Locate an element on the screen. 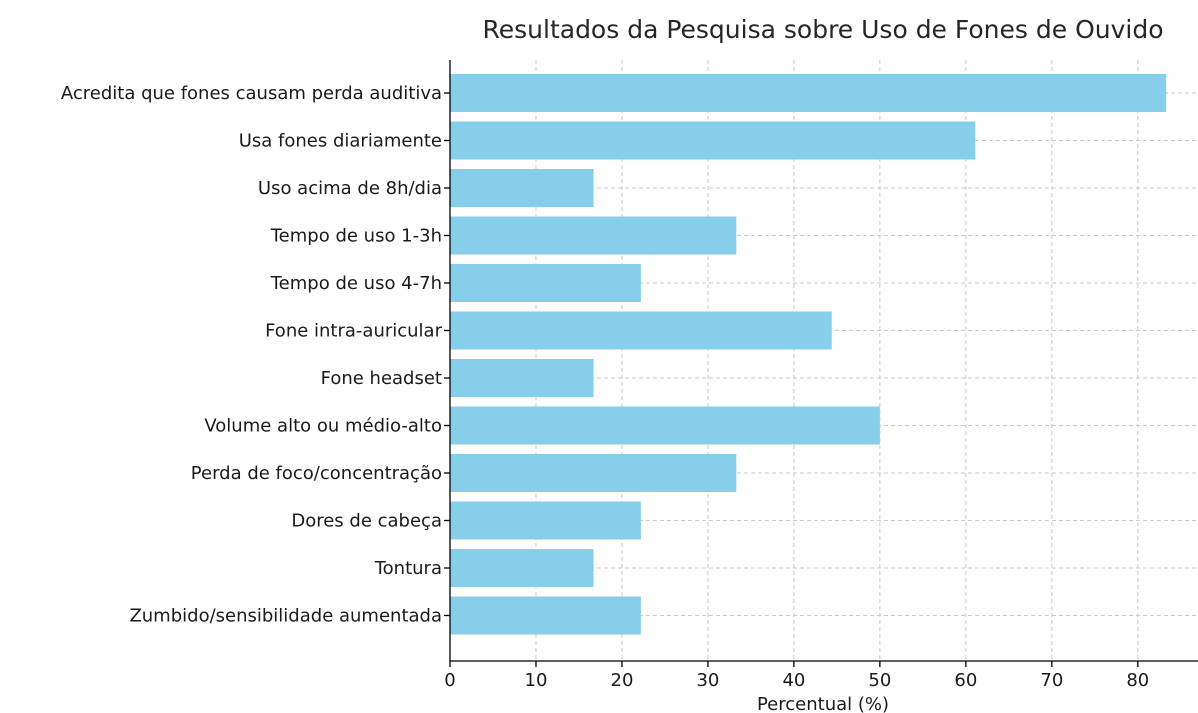  category-label: Tempo de uso 4-7h is located at coordinates (356, 283).